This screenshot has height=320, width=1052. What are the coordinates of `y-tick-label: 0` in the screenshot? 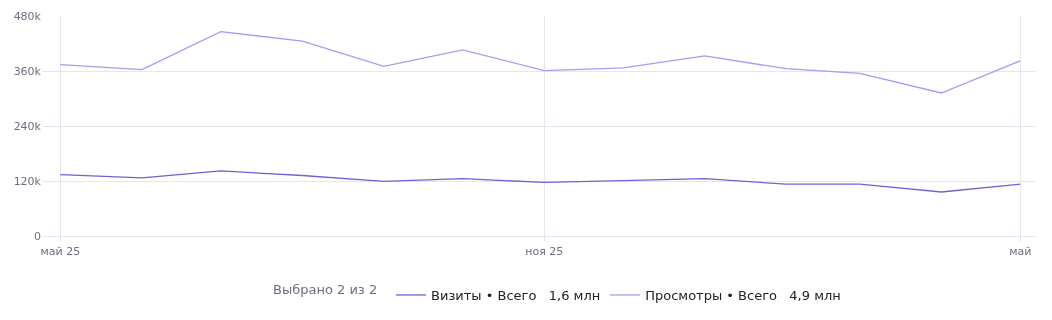 It's located at (37, 236).